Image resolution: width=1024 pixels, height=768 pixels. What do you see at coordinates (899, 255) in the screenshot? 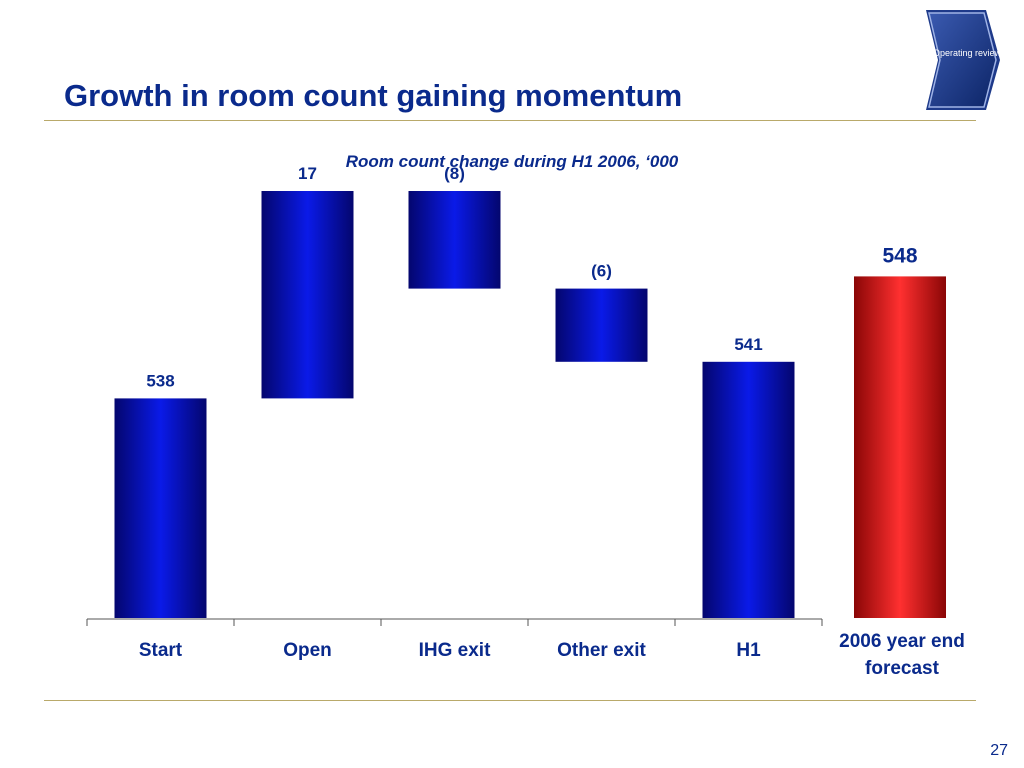
I see `value-label-2006-year-end-forecast: 548` at bounding box center [899, 255].